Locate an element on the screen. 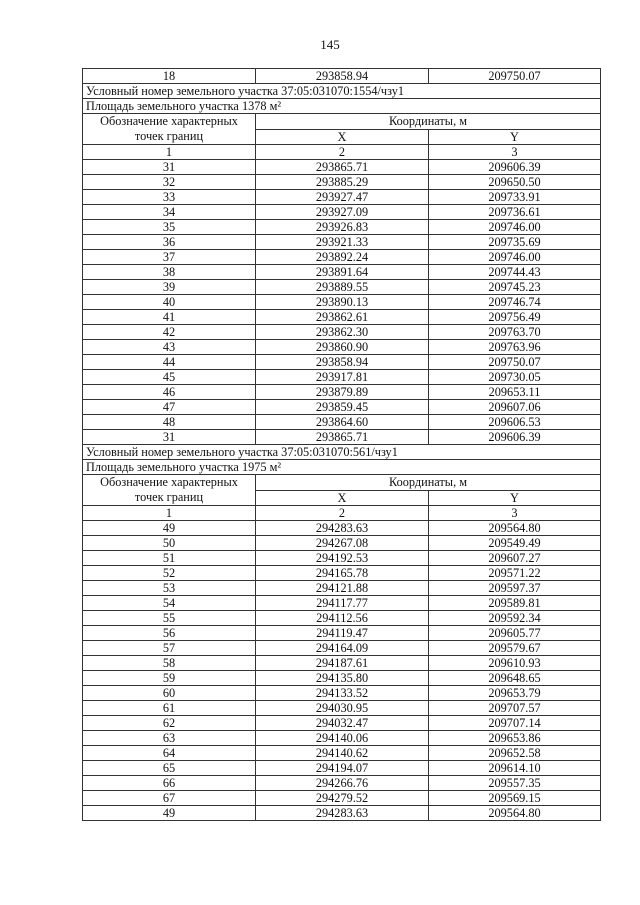 This screenshot has height=905, width=640. table-row: 54 294117.77 209589.81 is located at coordinates (341, 603).